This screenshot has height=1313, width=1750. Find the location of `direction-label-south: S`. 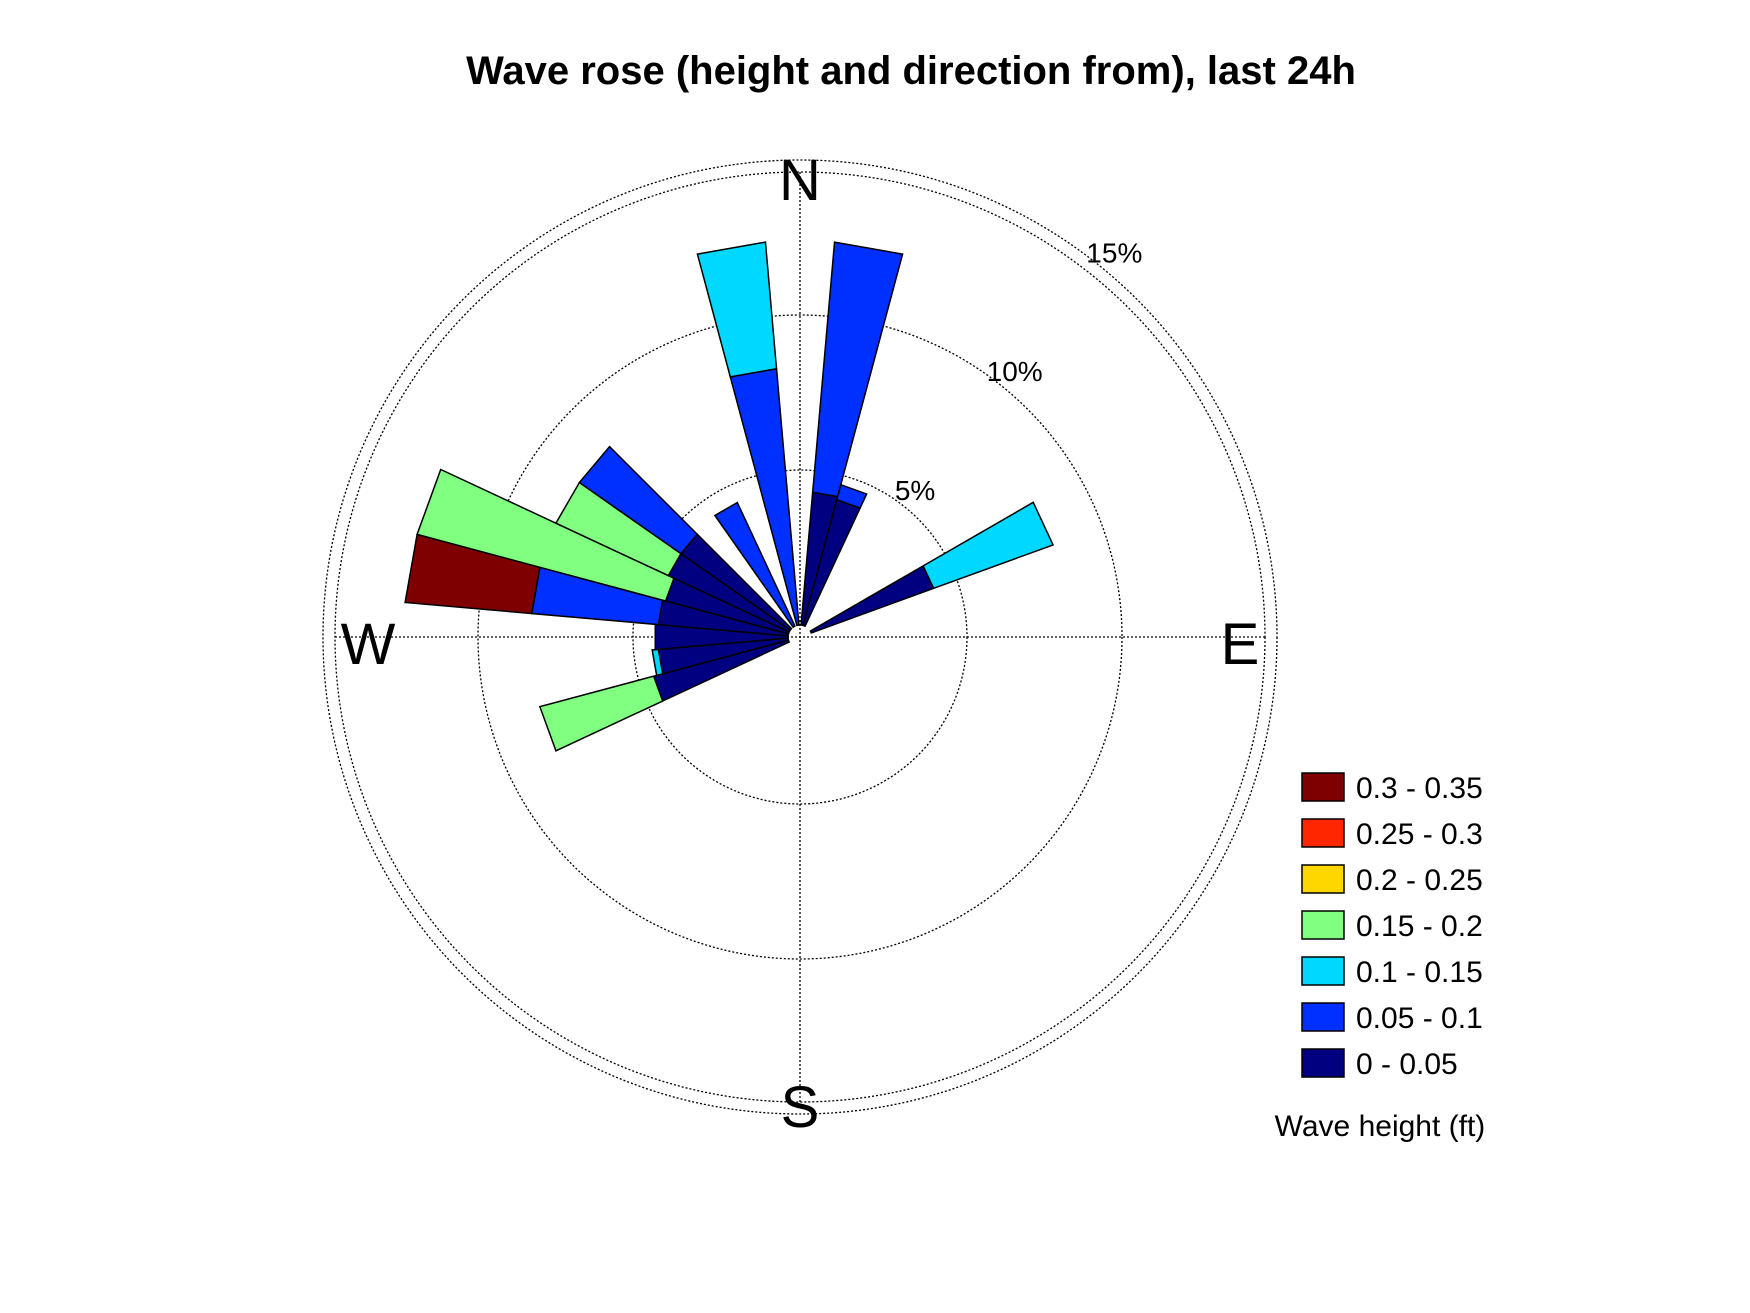

direction-label-south: S is located at coordinates (800, 1107).